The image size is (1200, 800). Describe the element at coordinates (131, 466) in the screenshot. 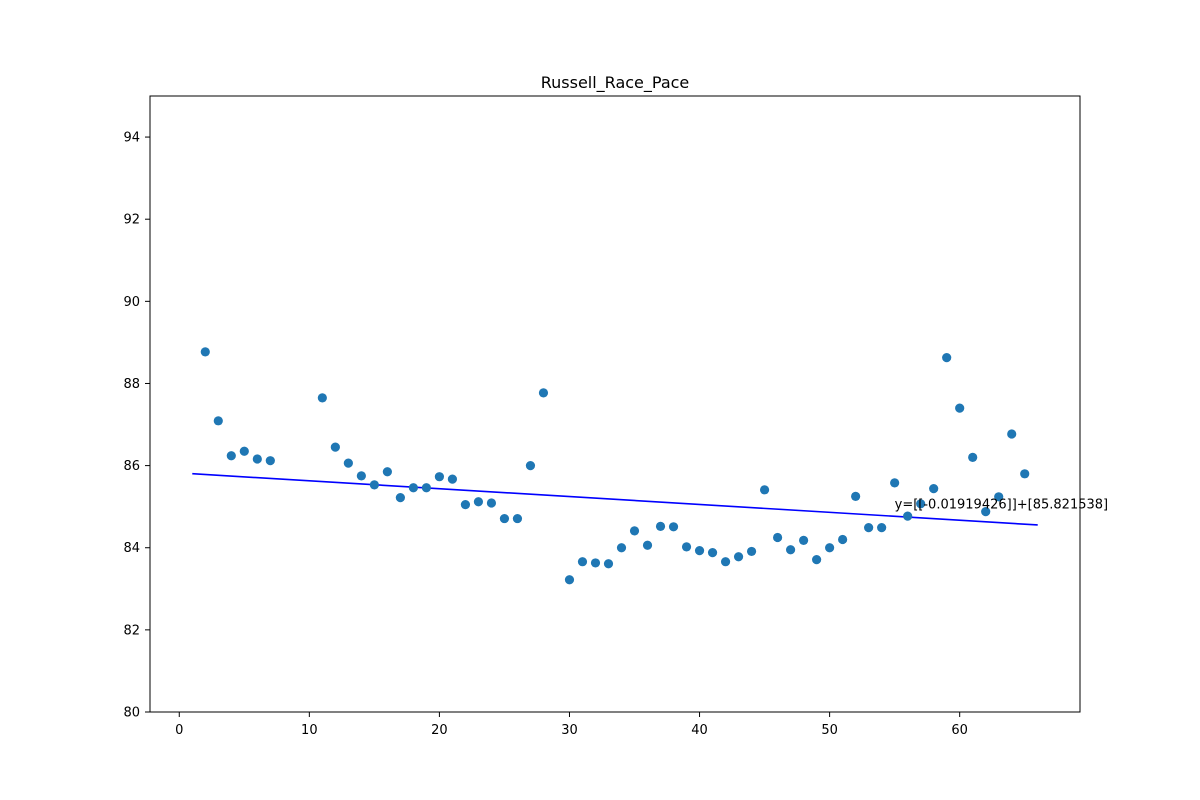

I see `y-tick-label: 86` at that location.